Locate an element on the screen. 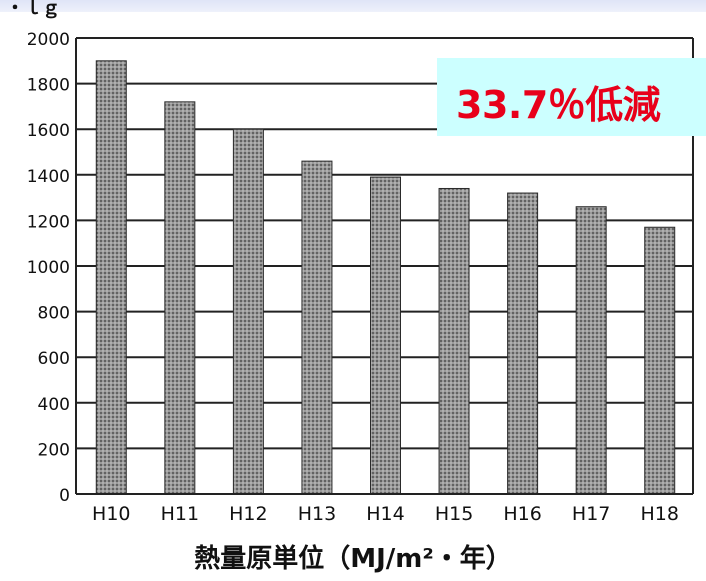 The image size is (706, 581). bar-h14 is located at coordinates (385, 335).